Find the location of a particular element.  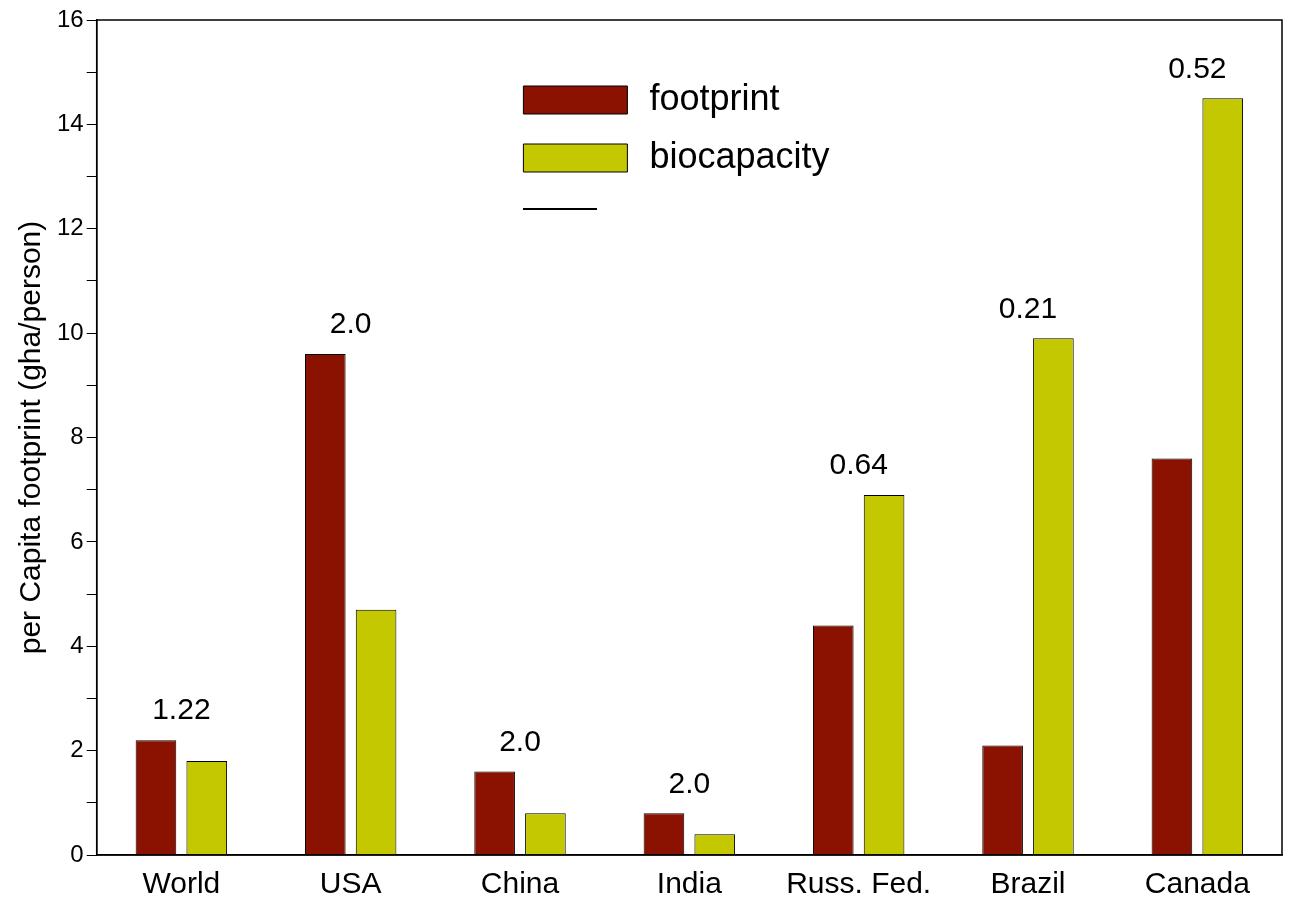

y-tick-label: 8 is located at coordinates (77, 436).